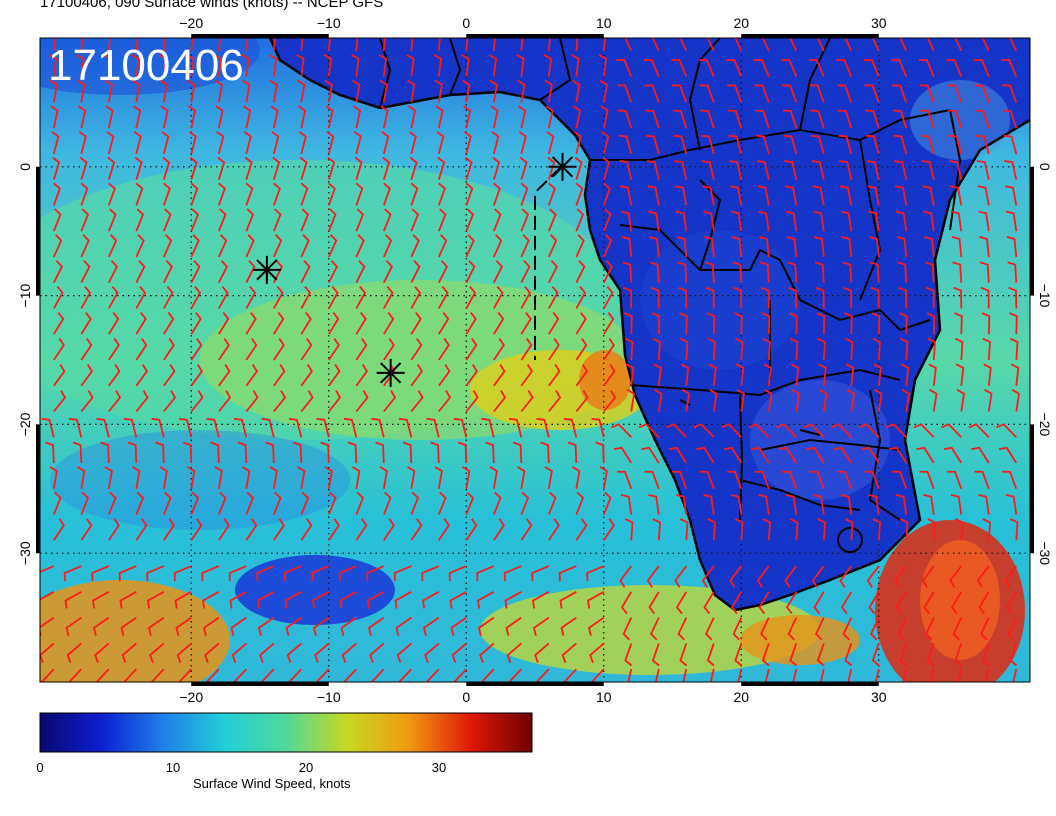 This screenshot has width=1056, height=816. Describe the element at coordinates (135, 631) in the screenshot. I see `westerlies-west` at that location.